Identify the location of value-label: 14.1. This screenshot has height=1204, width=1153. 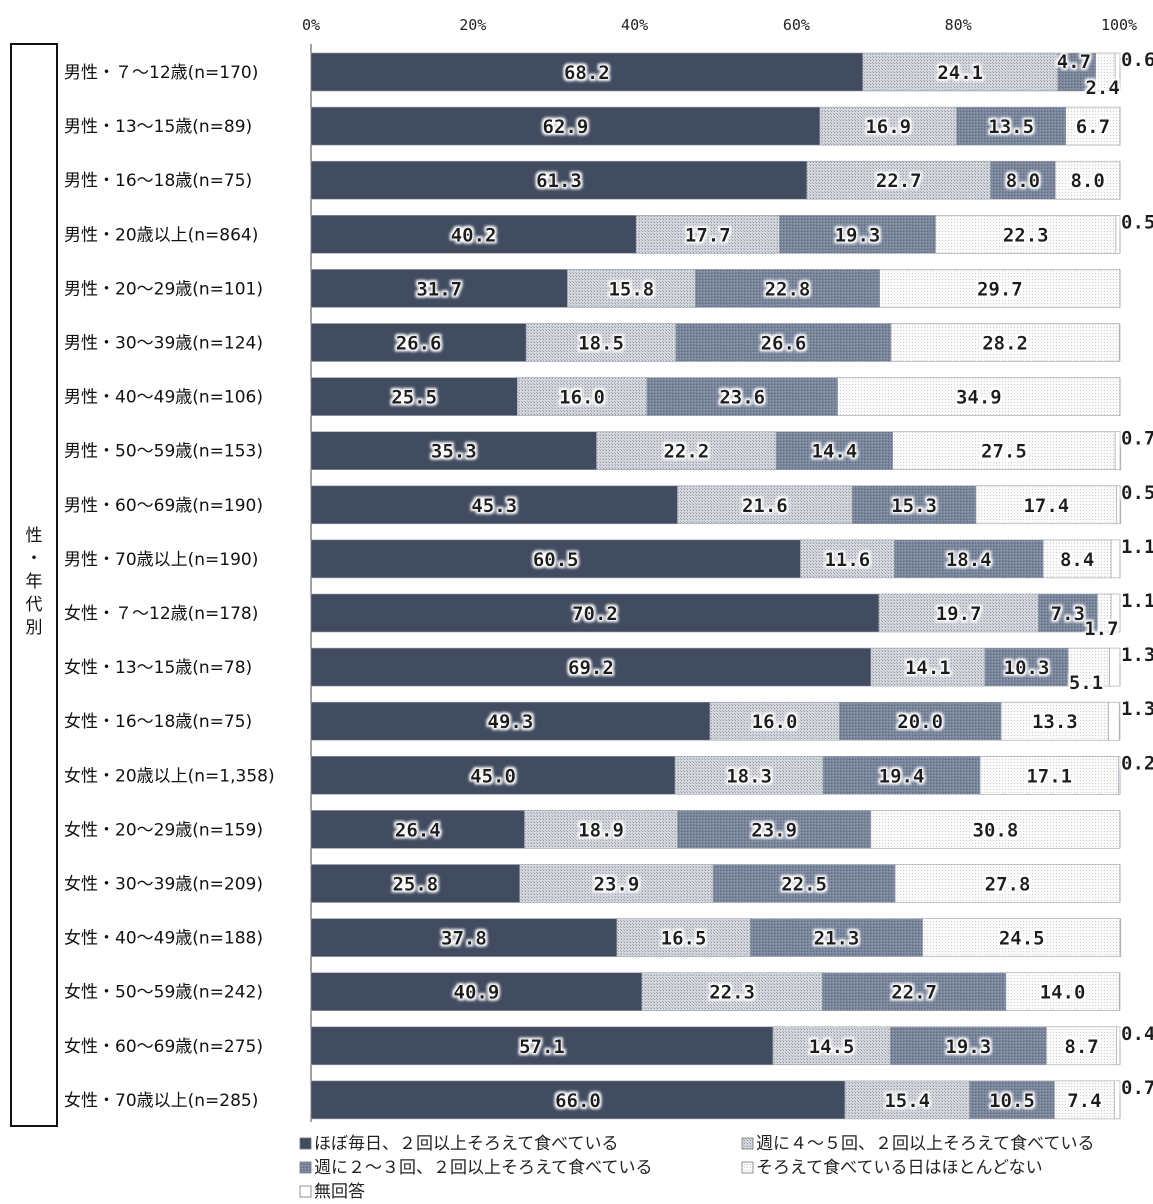
(928, 668).